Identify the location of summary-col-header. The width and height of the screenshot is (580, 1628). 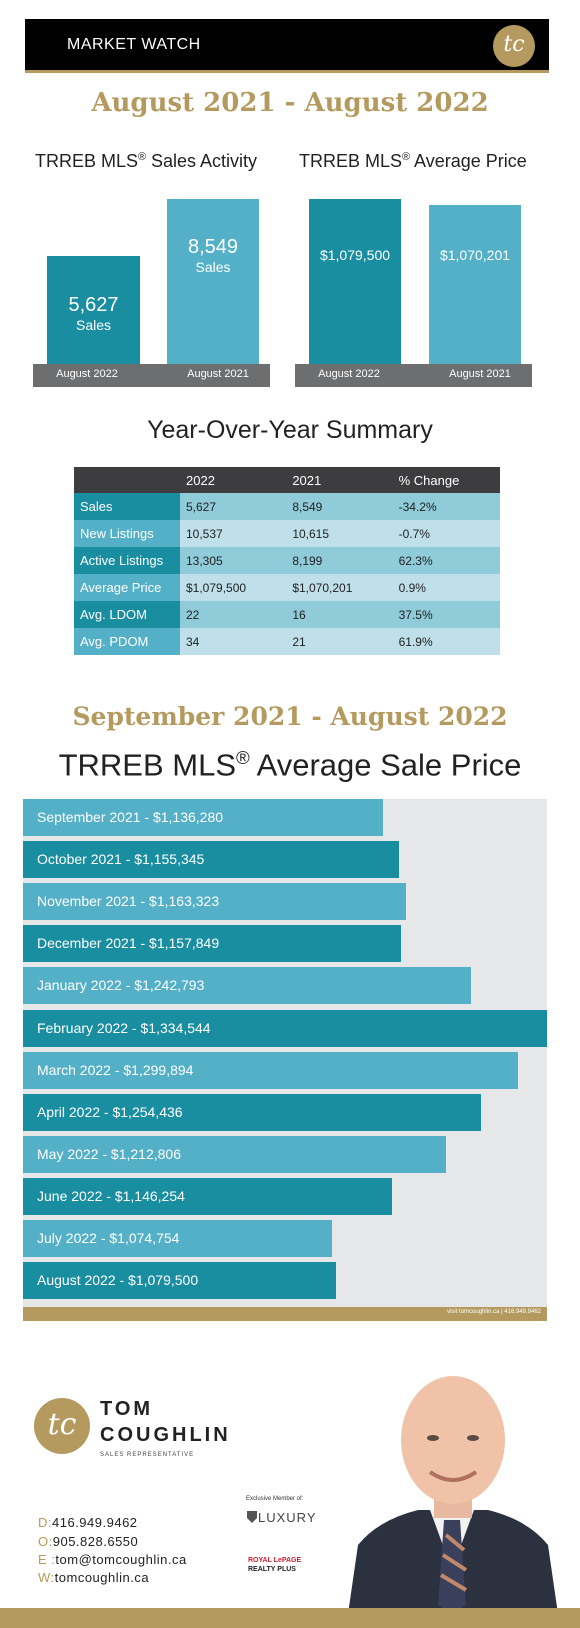
(127, 480).